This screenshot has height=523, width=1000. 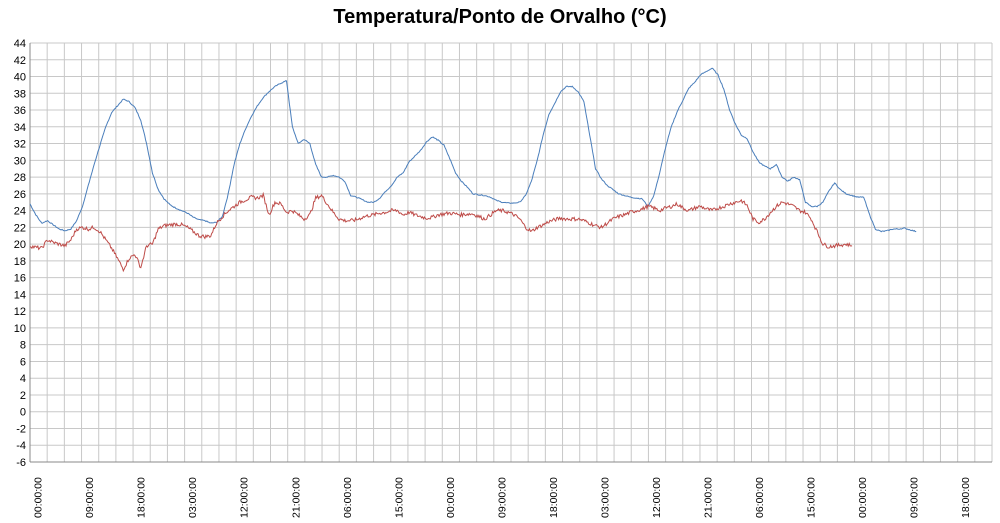 What do you see at coordinates (20, 279) in the screenshot?
I see `y-tick-label: 16` at bounding box center [20, 279].